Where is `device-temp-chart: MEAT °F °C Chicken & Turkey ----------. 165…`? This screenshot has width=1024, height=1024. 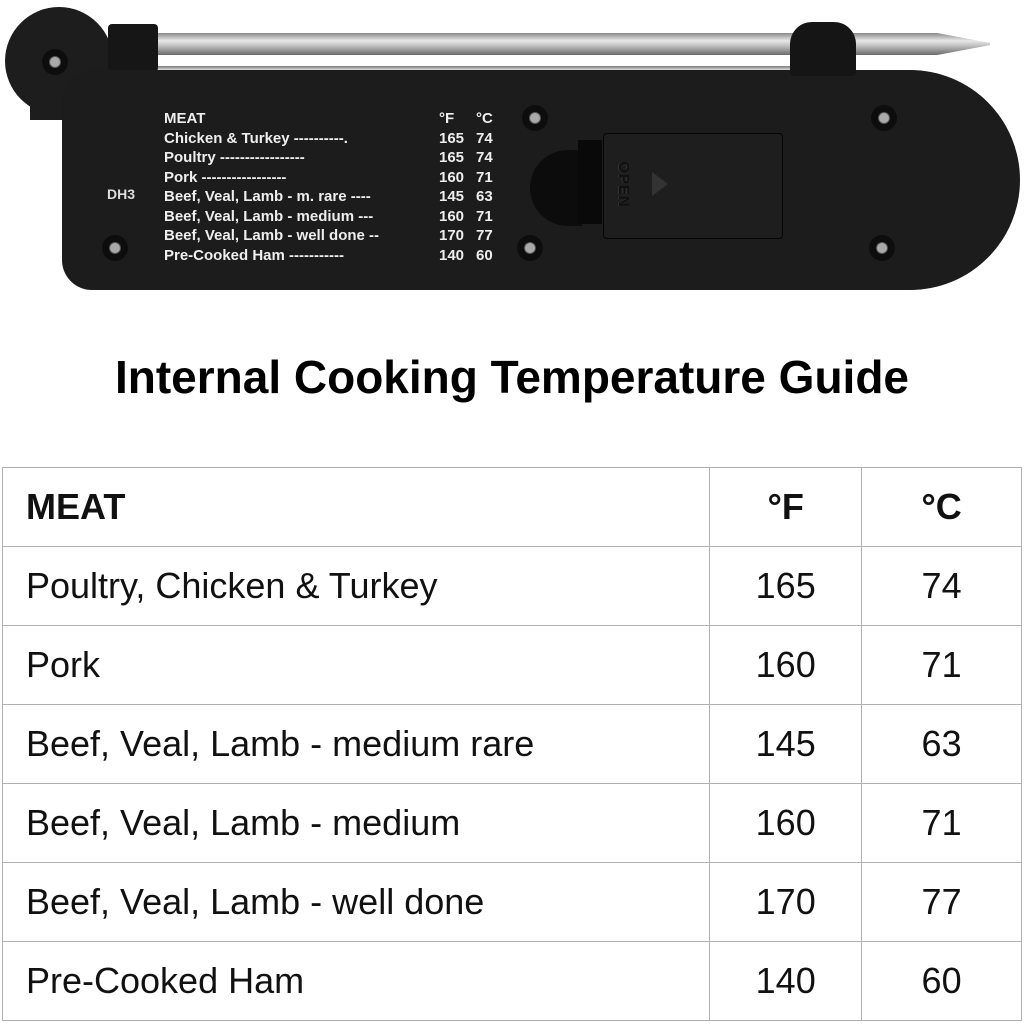
device-temp-chart: MEAT °F °C Chicken & Turkey ----------. 165… is located at coordinates (344, 187).